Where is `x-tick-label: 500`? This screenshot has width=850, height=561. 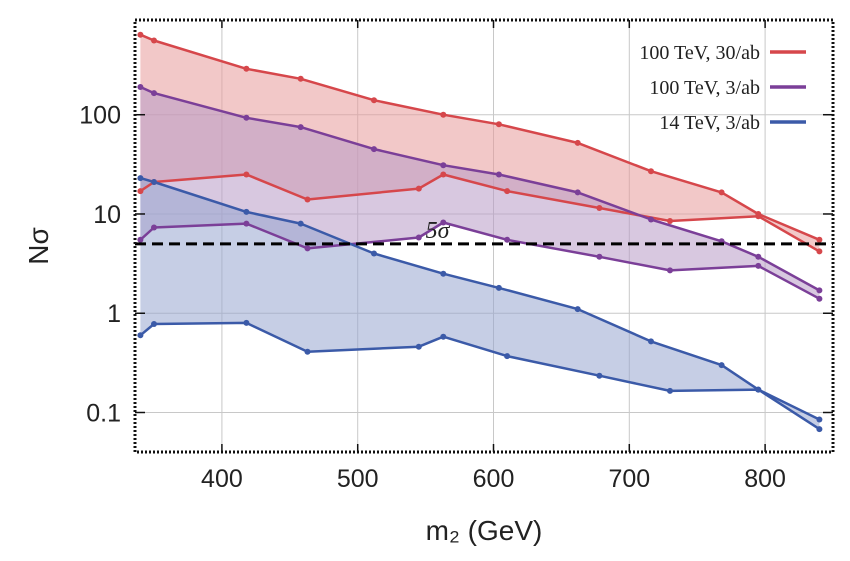 x-tick-label: 500 is located at coordinates (358, 479).